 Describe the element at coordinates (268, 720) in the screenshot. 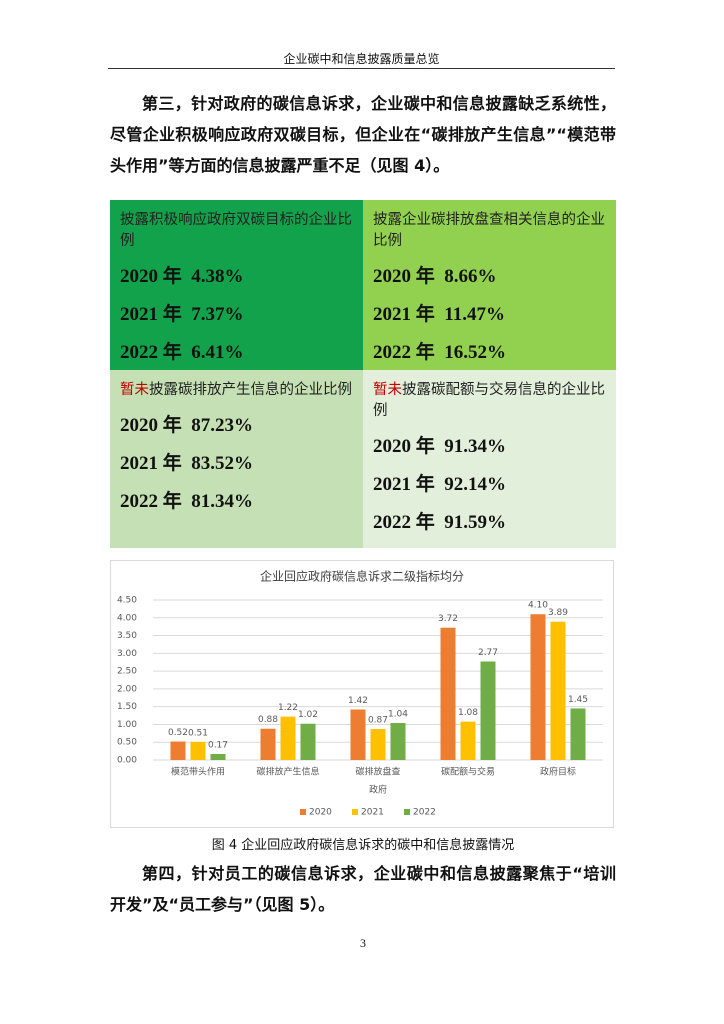

I see `data-label: 0.88` at that location.